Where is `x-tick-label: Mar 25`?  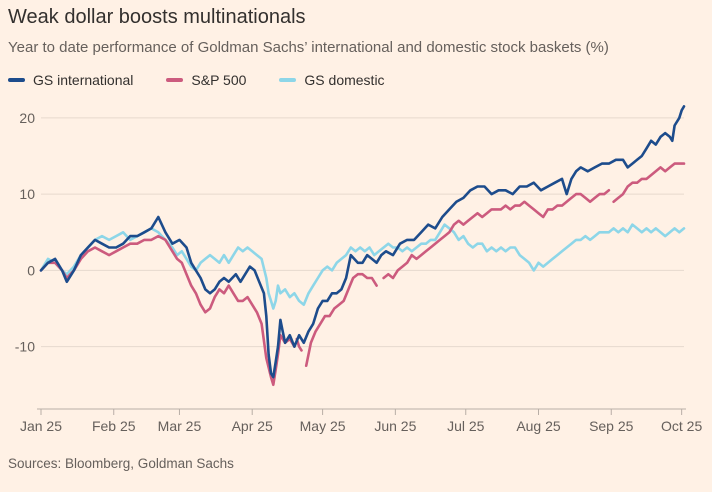 x-tick-label: Mar 25 is located at coordinates (180, 426).